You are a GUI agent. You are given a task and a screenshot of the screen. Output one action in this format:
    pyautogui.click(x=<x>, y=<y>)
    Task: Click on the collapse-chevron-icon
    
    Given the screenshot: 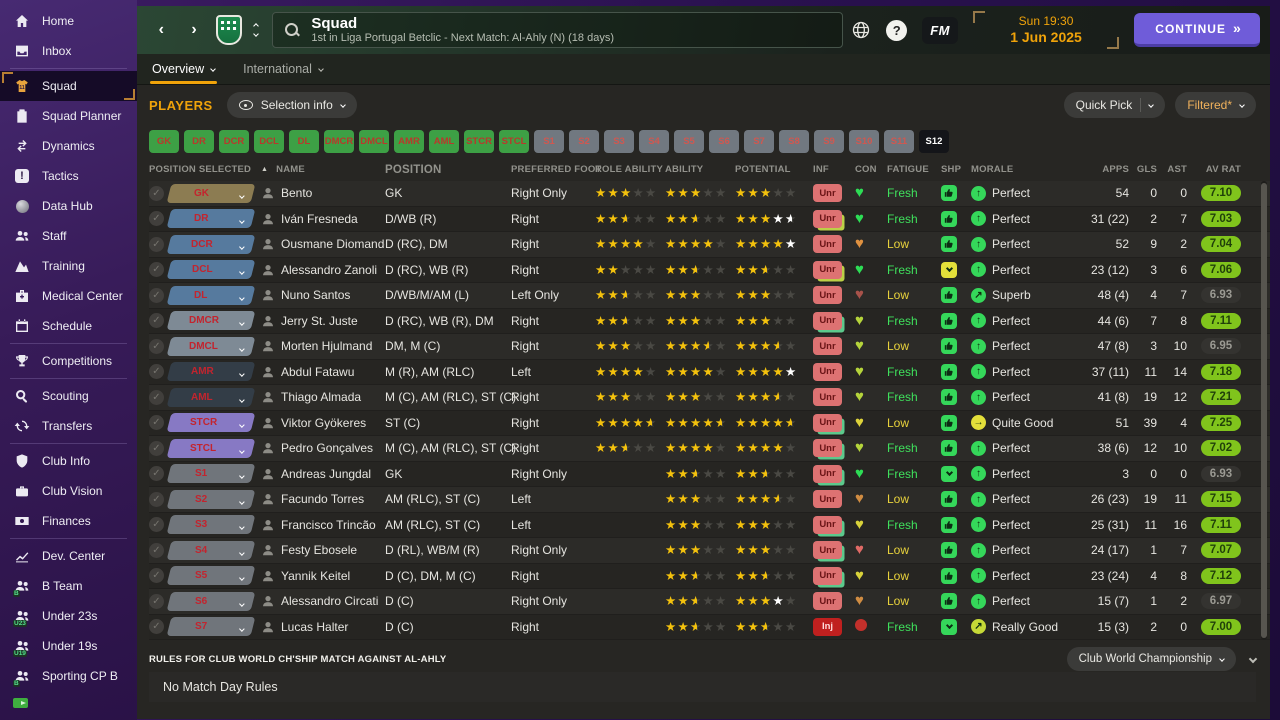 What is the action you would take?
    pyautogui.click(x=1253, y=659)
    